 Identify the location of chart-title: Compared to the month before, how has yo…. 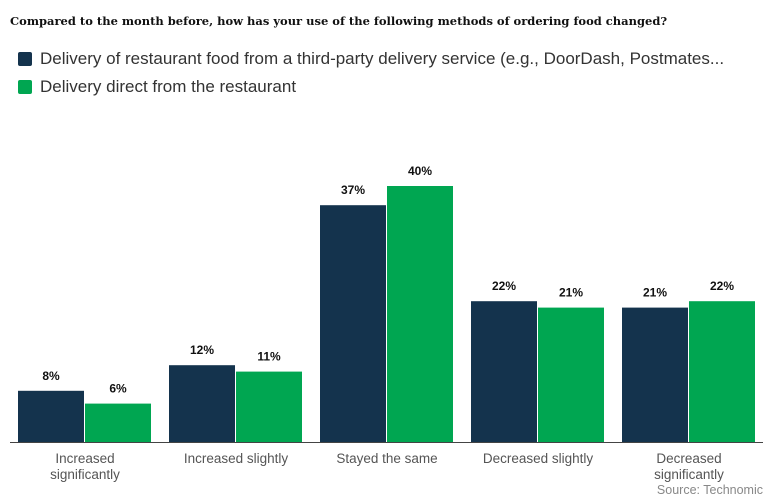
(339, 21).